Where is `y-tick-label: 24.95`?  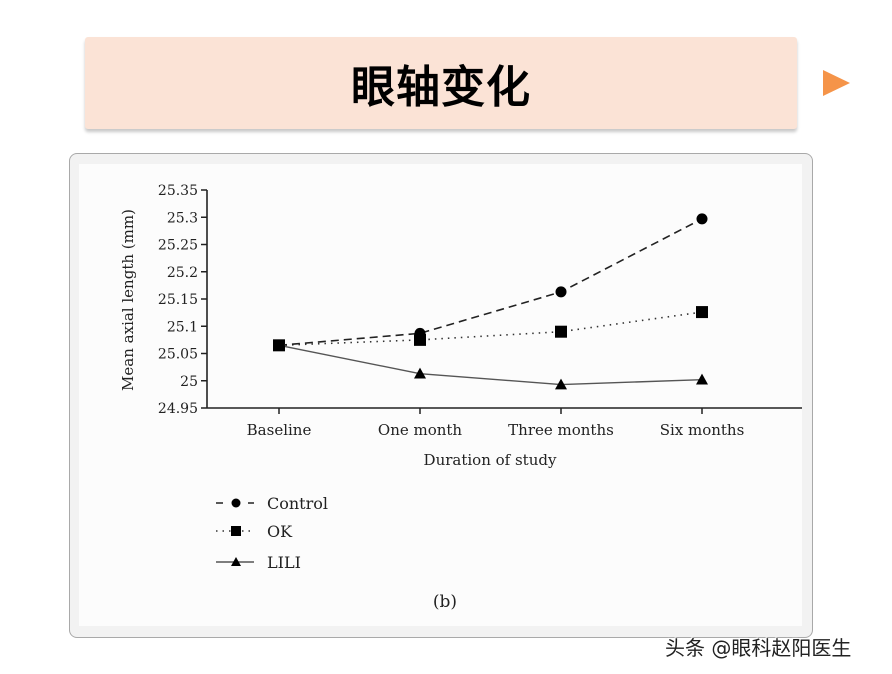 y-tick-label: 24.95 is located at coordinates (178, 409).